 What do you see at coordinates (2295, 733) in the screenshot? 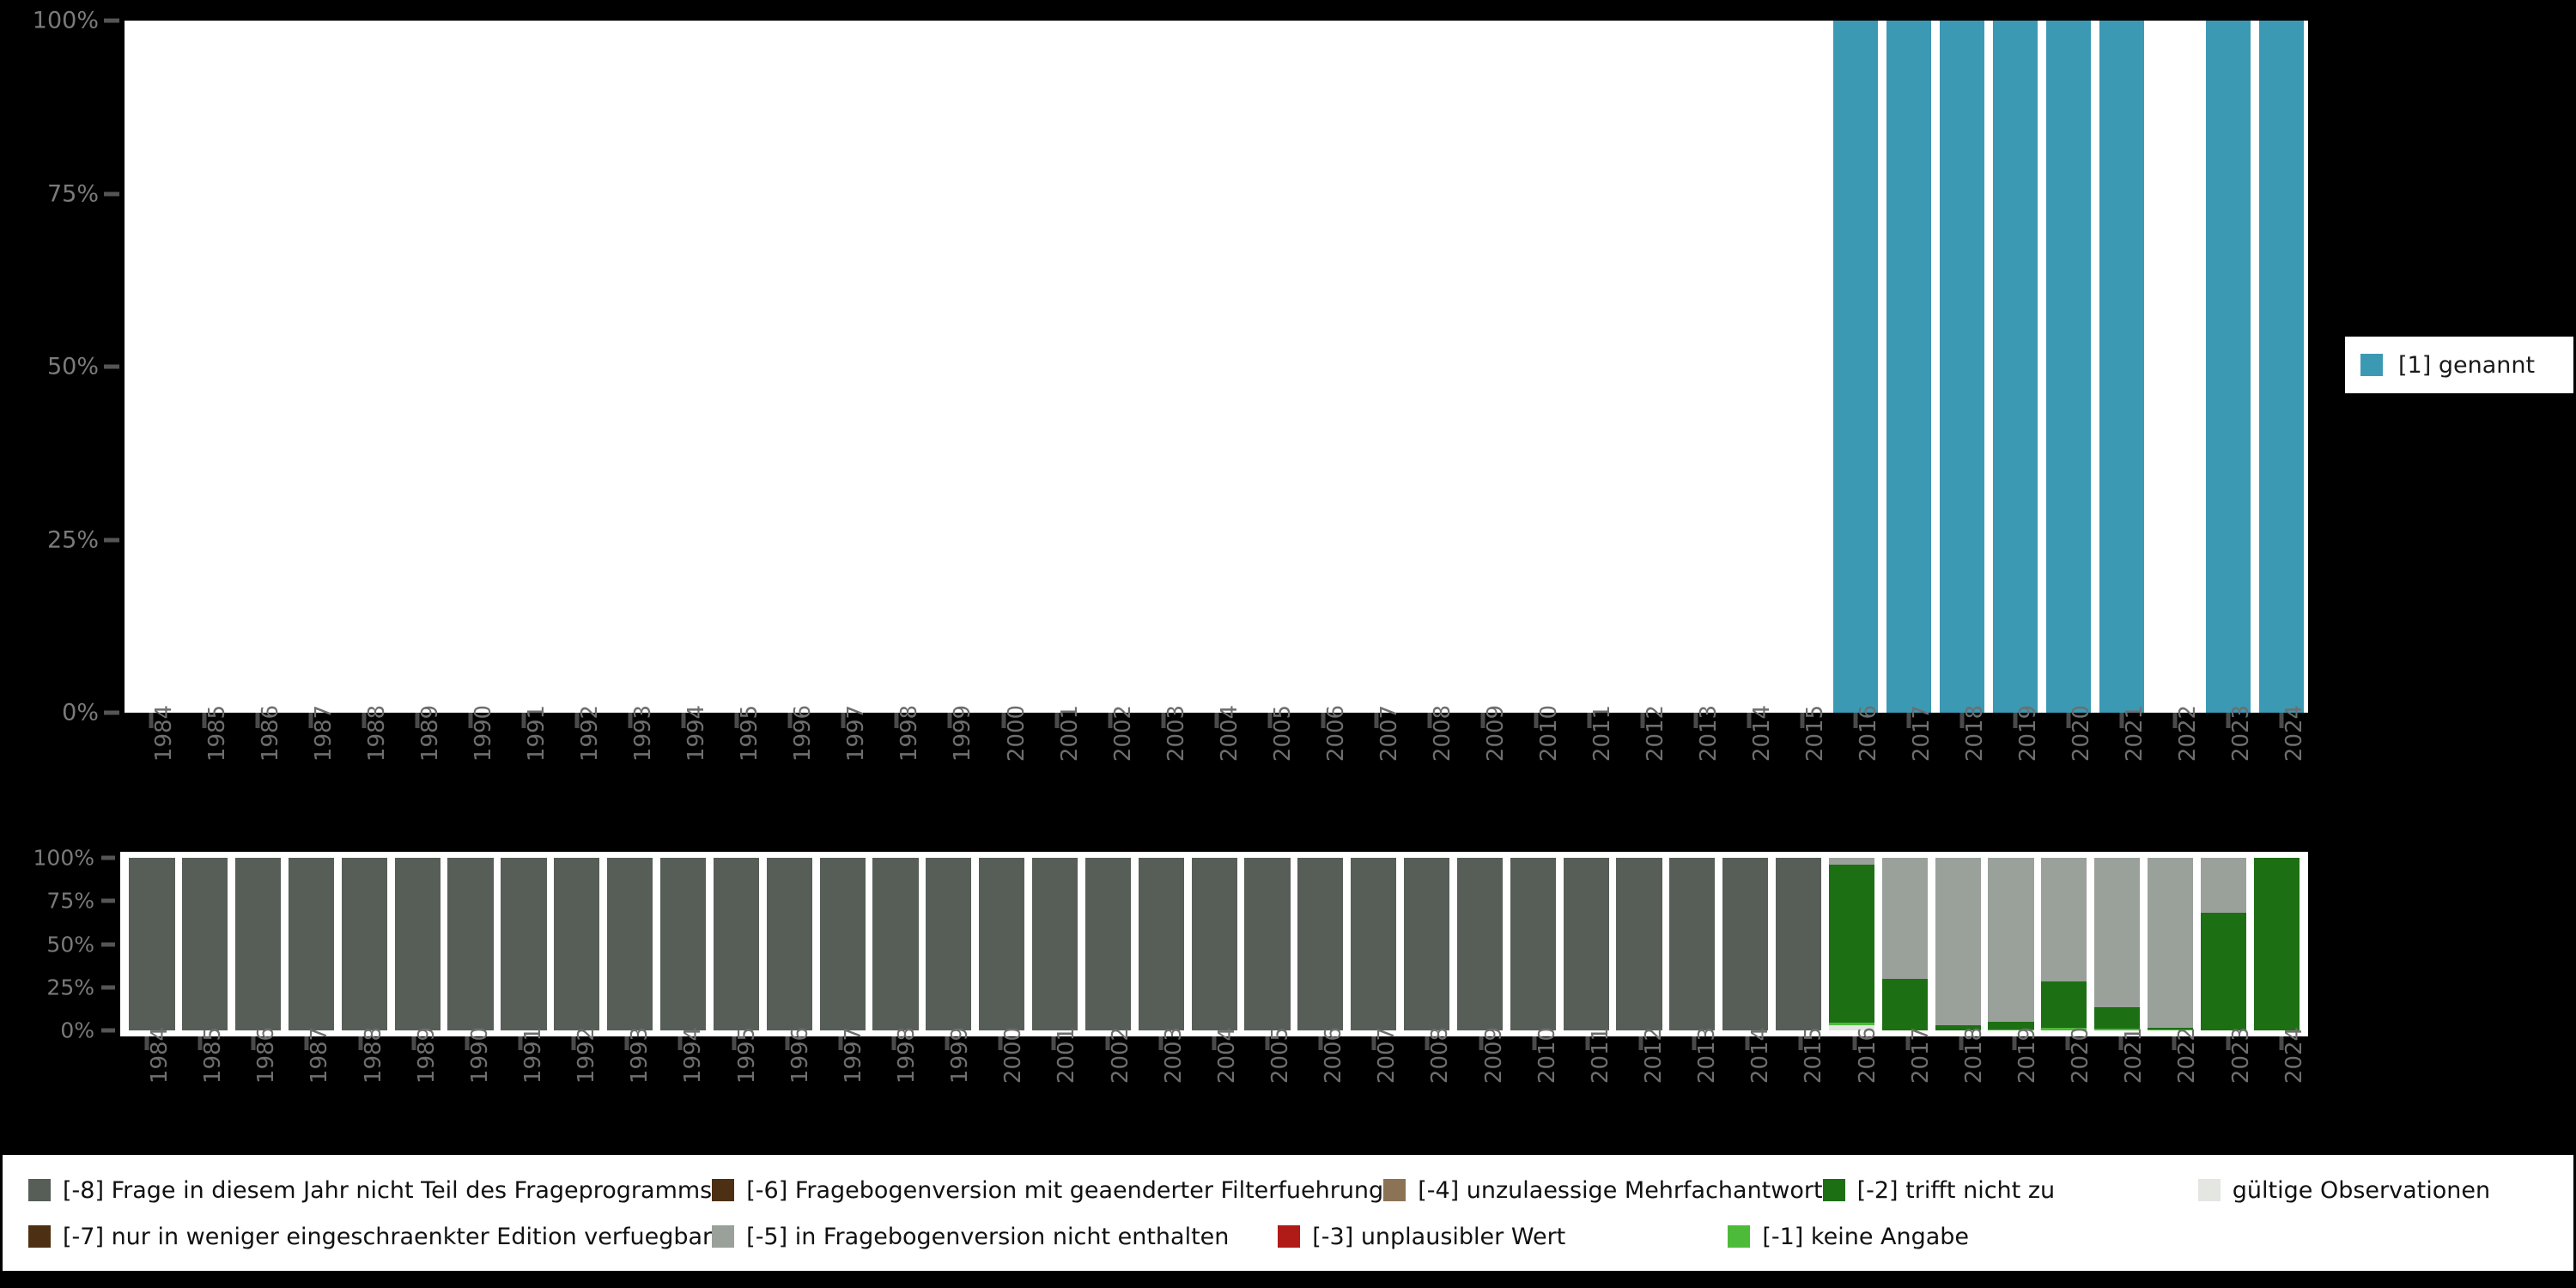
I see `top-x-tick-label-2024: 2024` at bounding box center [2295, 733].